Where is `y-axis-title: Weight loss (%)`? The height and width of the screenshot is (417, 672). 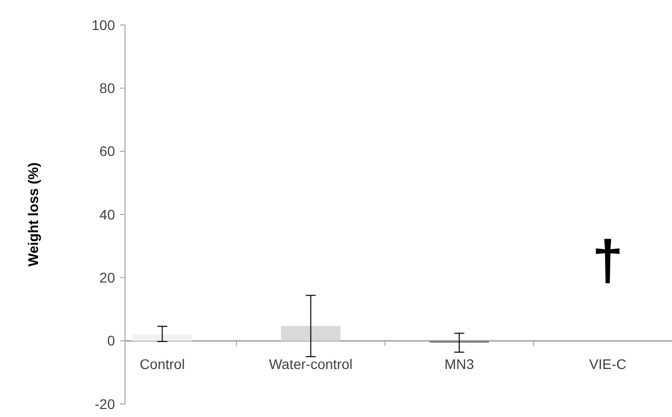 y-axis-title: Weight loss (%) is located at coordinates (33, 214).